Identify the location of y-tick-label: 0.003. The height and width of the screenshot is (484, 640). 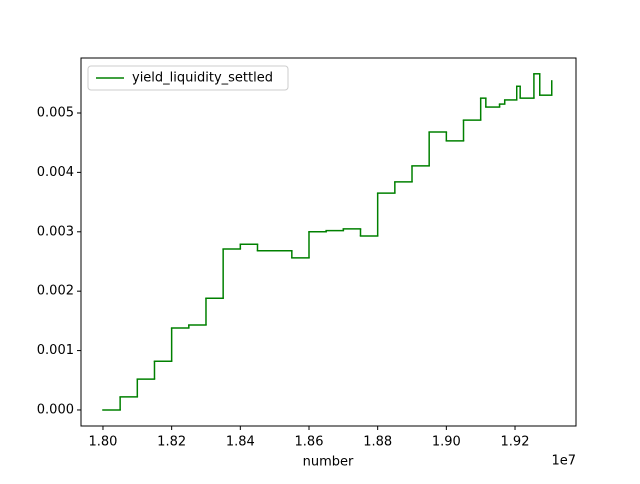
(55, 231).